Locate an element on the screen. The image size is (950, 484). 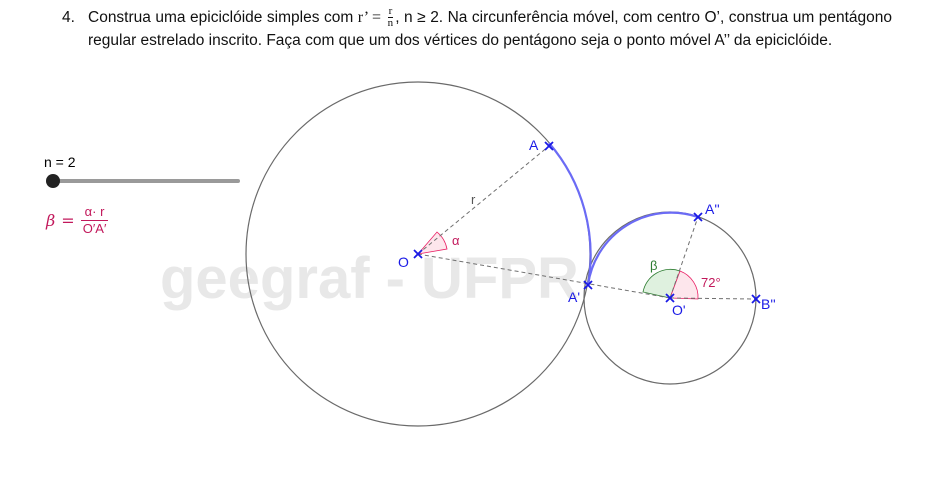
formula-denominator: O′A′ is located at coordinates (94, 228).